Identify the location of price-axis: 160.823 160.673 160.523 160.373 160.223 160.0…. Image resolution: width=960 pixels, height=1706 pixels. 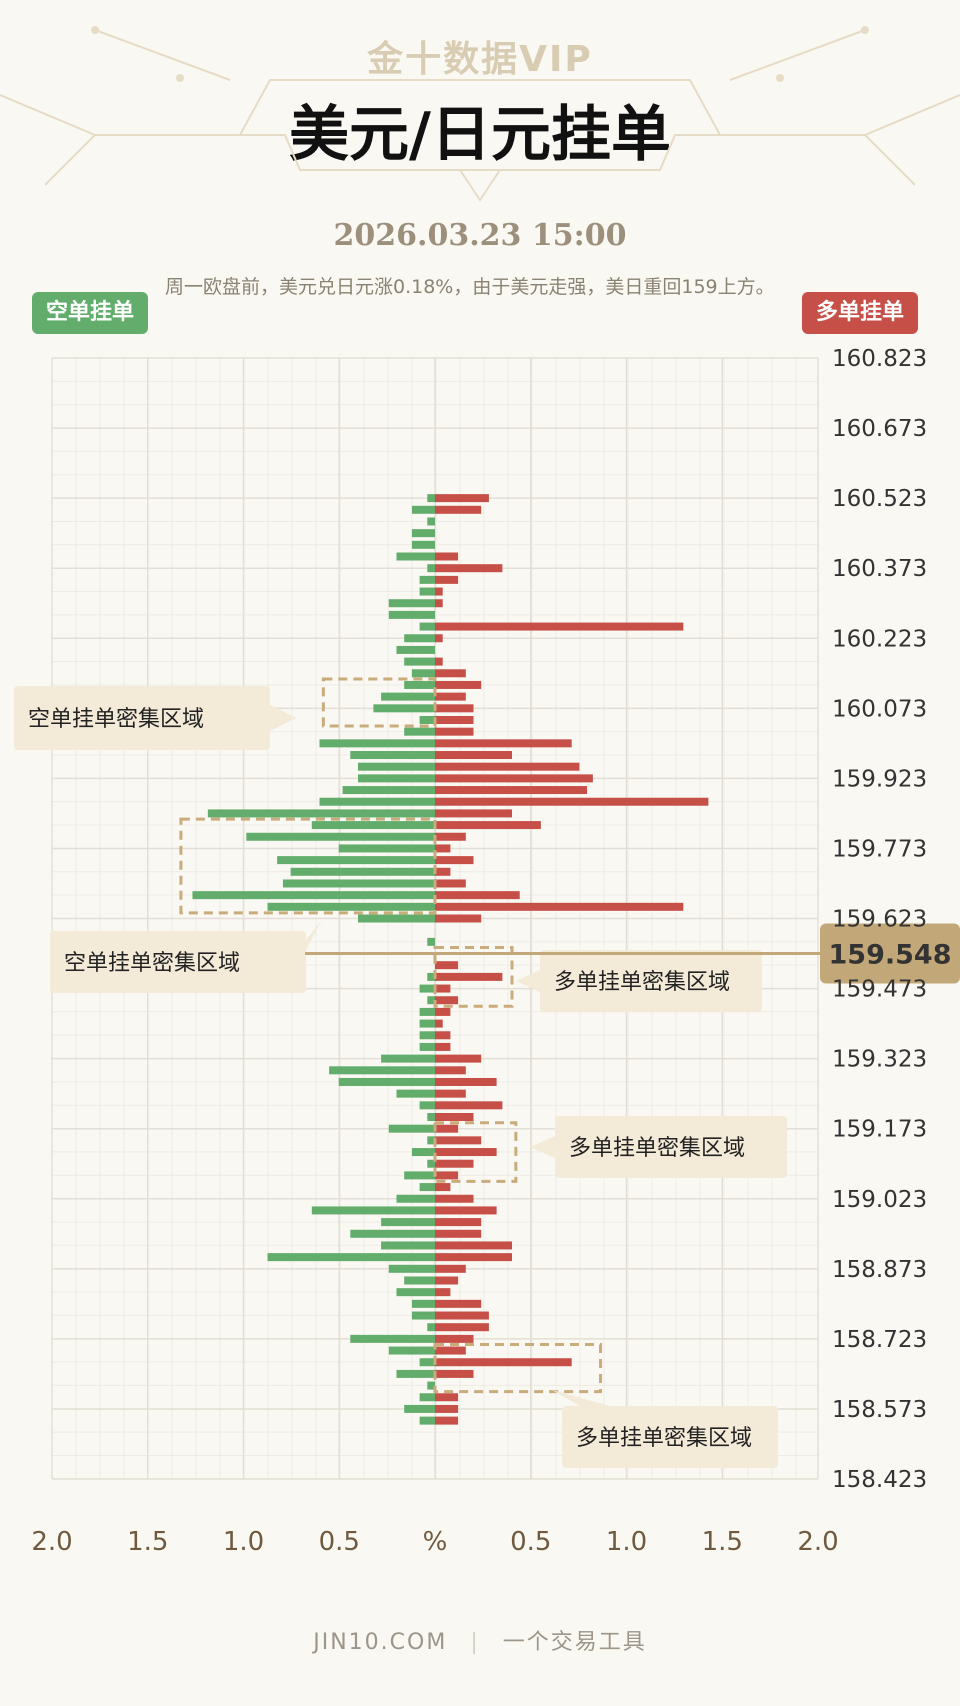
(879, 919).